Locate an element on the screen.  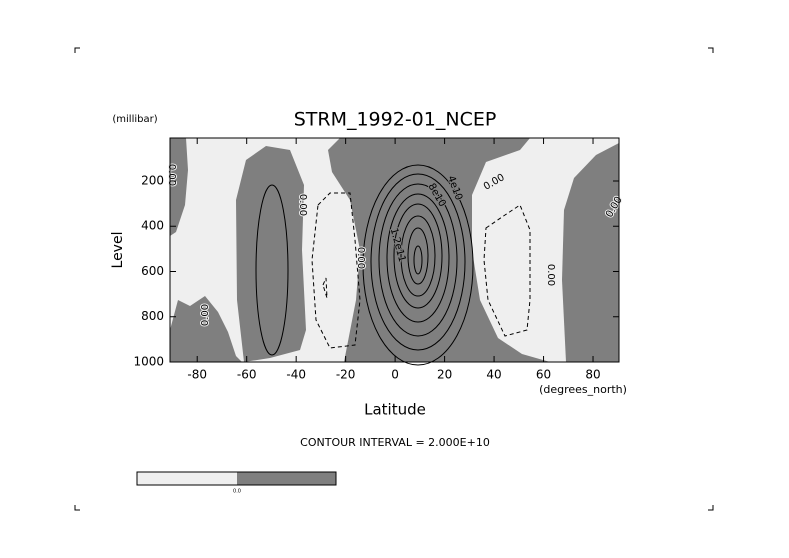
colorbar-negative is located at coordinates (187, 478).